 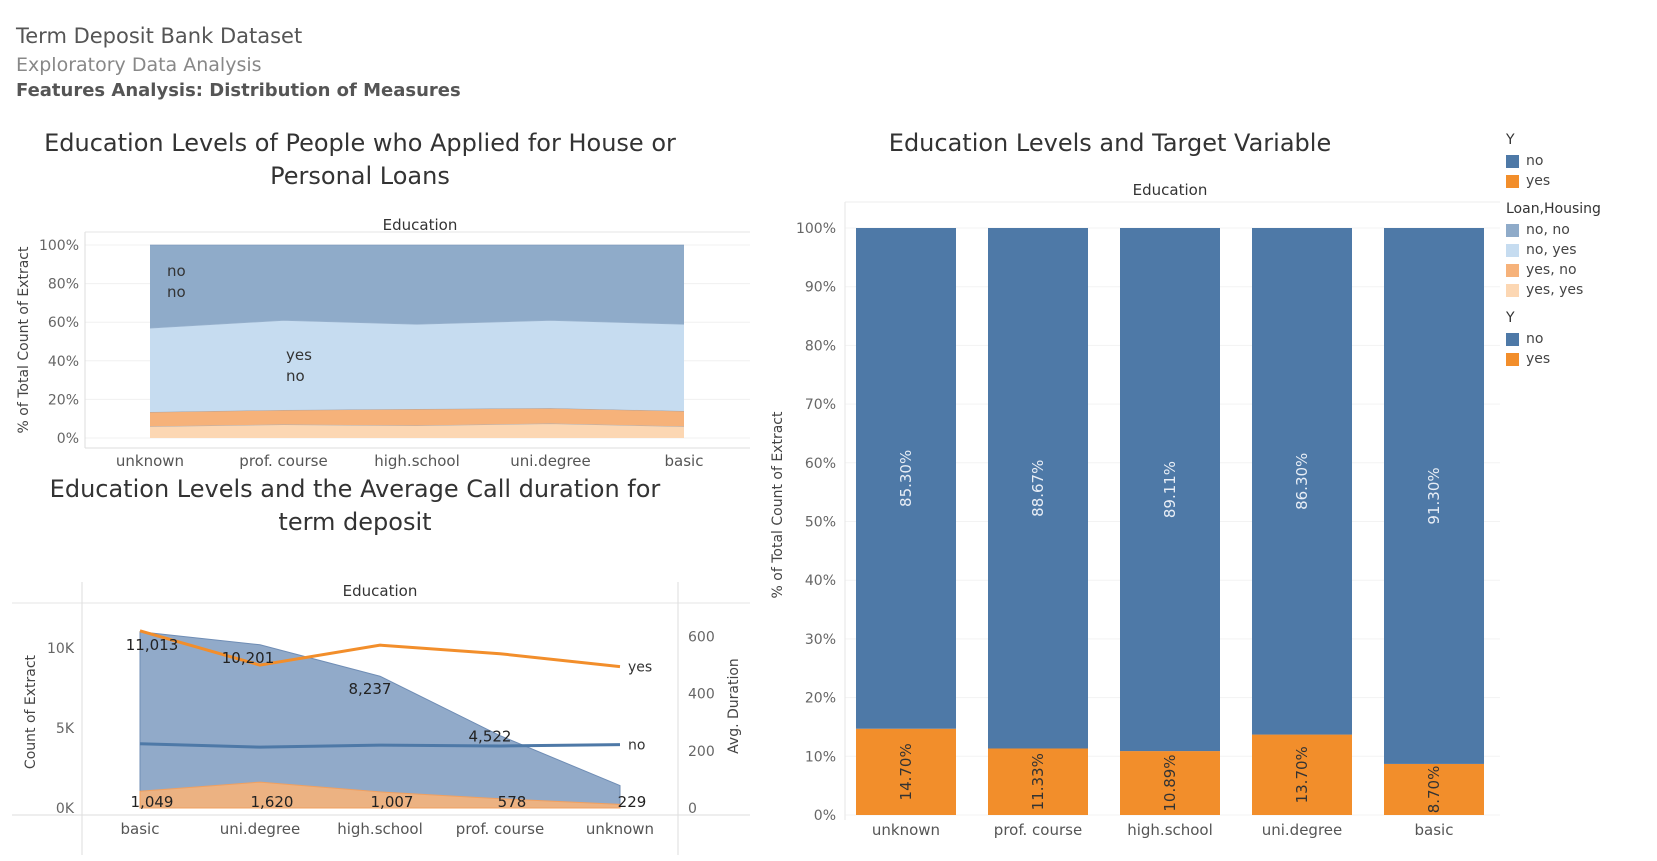 I want to click on chart1-y-tick: 80%, so click(x=63, y=285).